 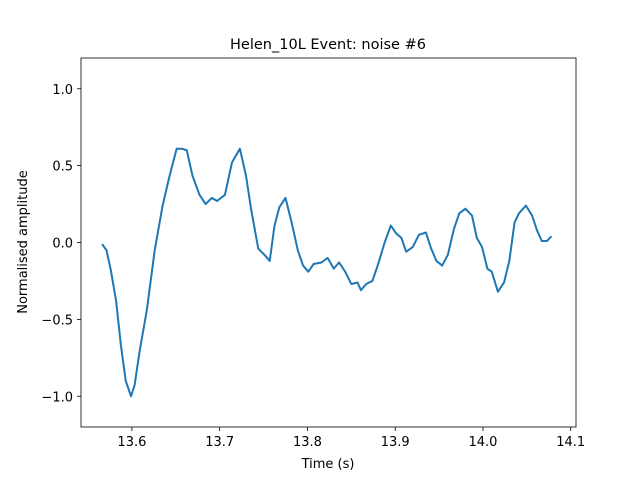 I want to click on x-tick-label: 13.6, so click(x=131, y=442).